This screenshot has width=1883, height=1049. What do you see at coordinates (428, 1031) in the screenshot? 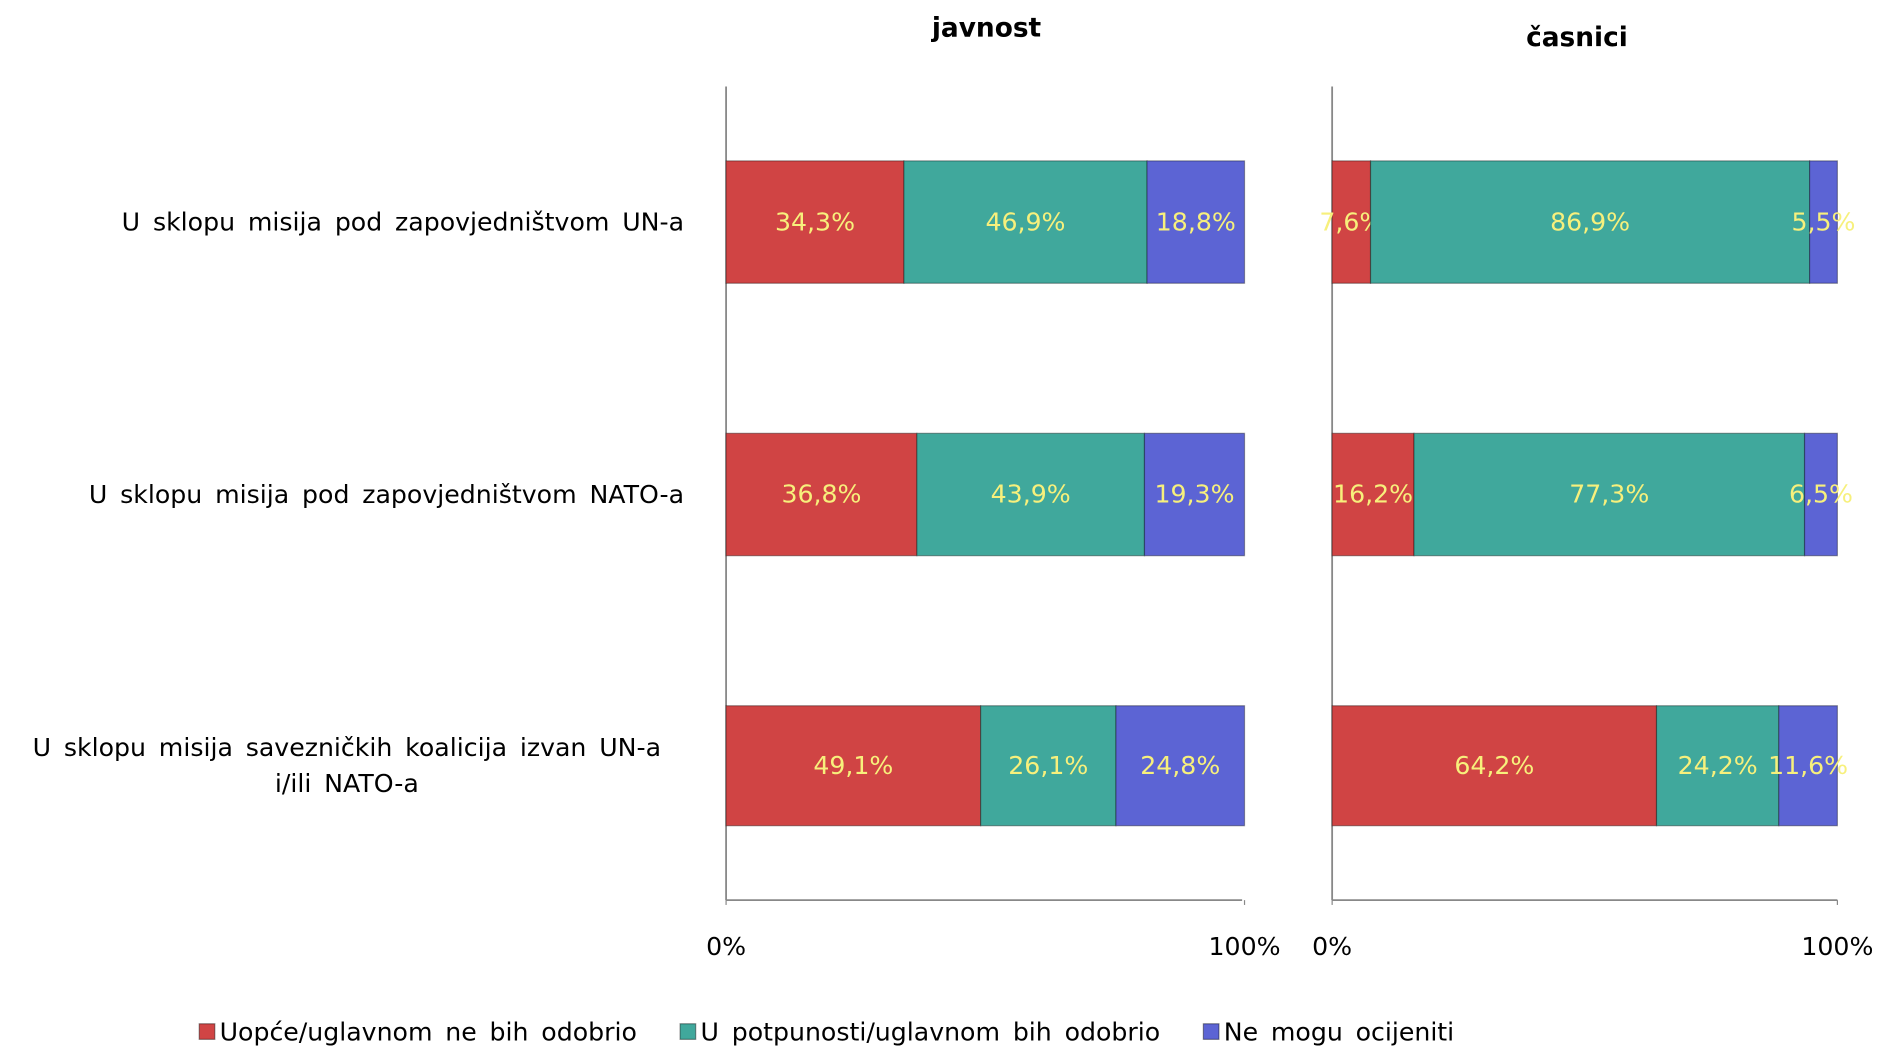
I see `legend-label: Uopće/uglavnom ne bih odobrio` at bounding box center [428, 1031].